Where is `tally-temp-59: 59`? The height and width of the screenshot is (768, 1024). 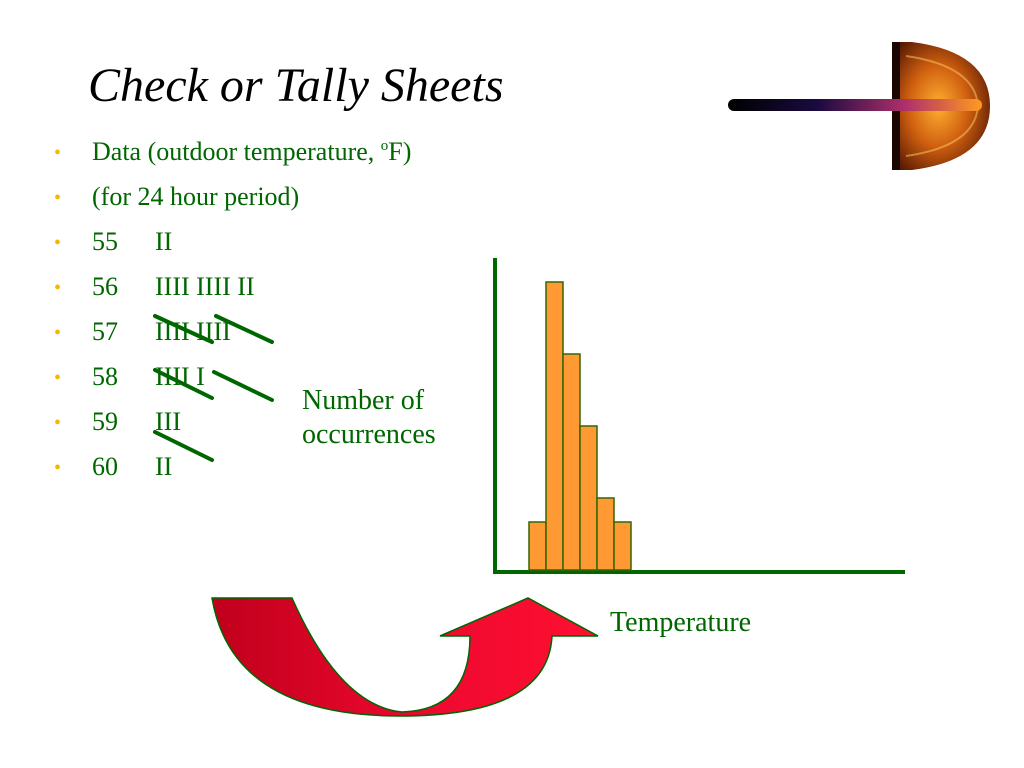
tally-temp-59: 59 is located at coordinates (105, 421).